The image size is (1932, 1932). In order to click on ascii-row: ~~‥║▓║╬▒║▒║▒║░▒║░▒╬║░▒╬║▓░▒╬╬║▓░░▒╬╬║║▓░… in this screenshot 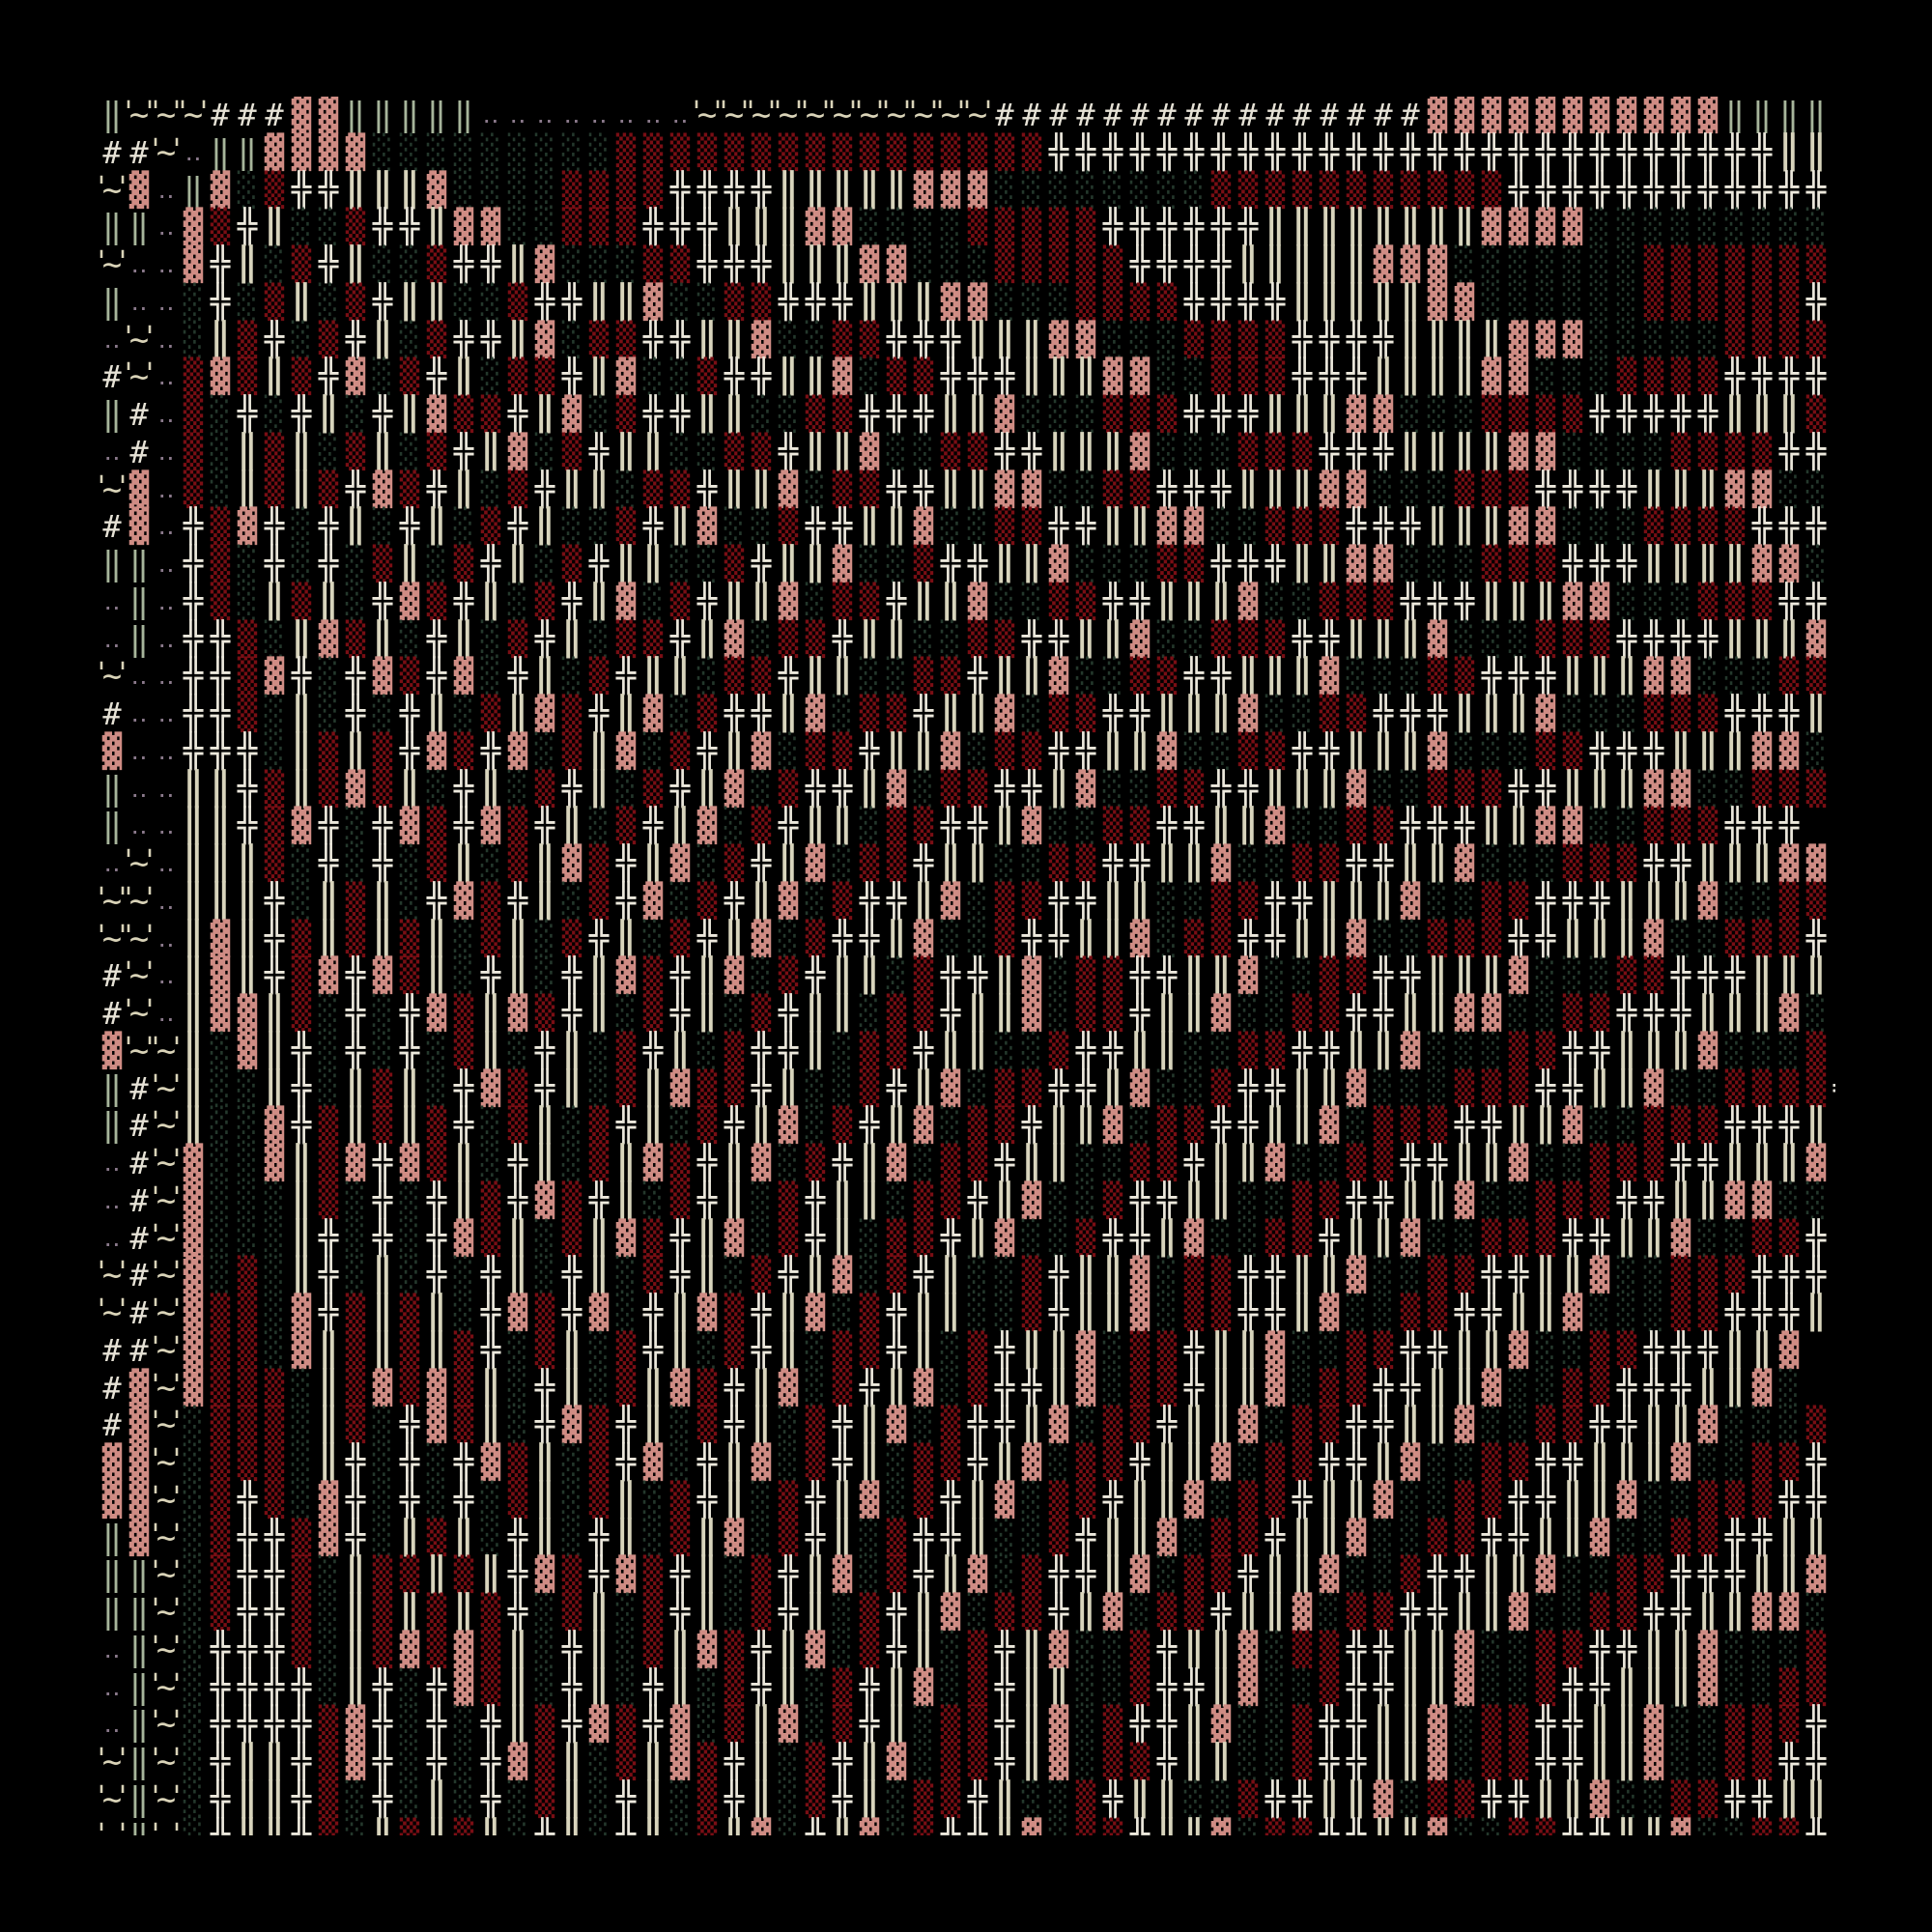, I will do `click(964, 938)`.